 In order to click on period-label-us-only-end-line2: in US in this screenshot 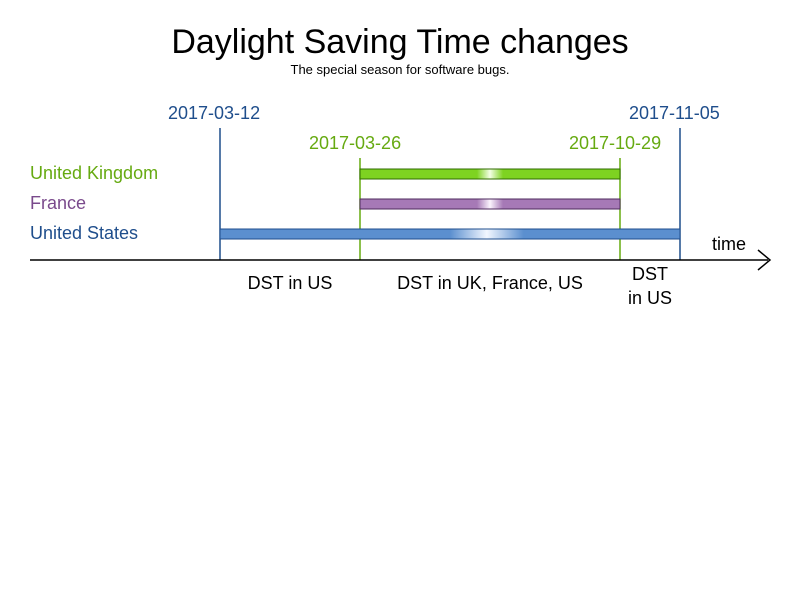, I will do `click(649, 298)`.